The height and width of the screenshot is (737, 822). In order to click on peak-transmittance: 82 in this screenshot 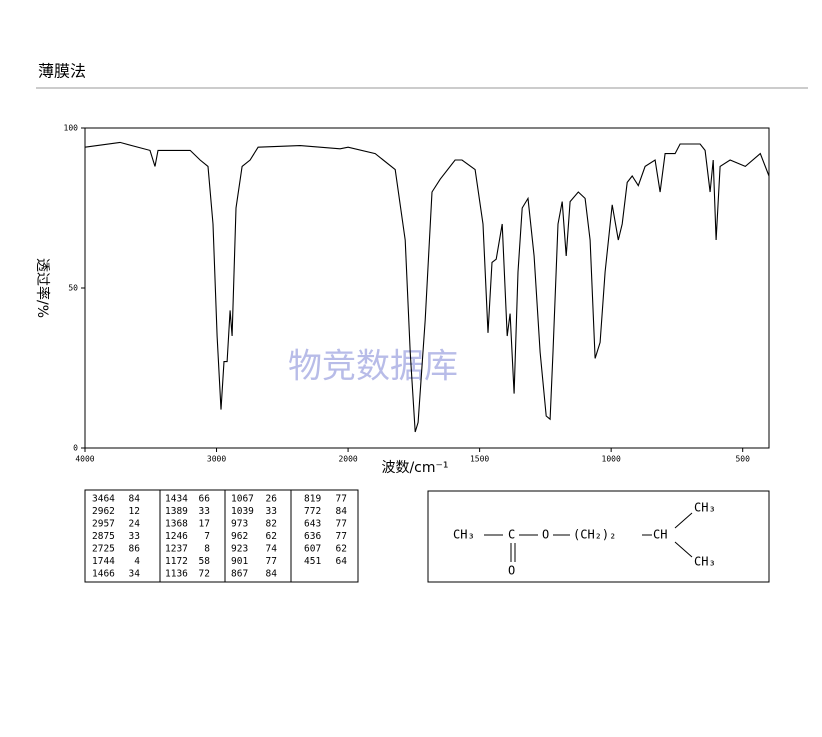, I will do `click(271, 524)`.